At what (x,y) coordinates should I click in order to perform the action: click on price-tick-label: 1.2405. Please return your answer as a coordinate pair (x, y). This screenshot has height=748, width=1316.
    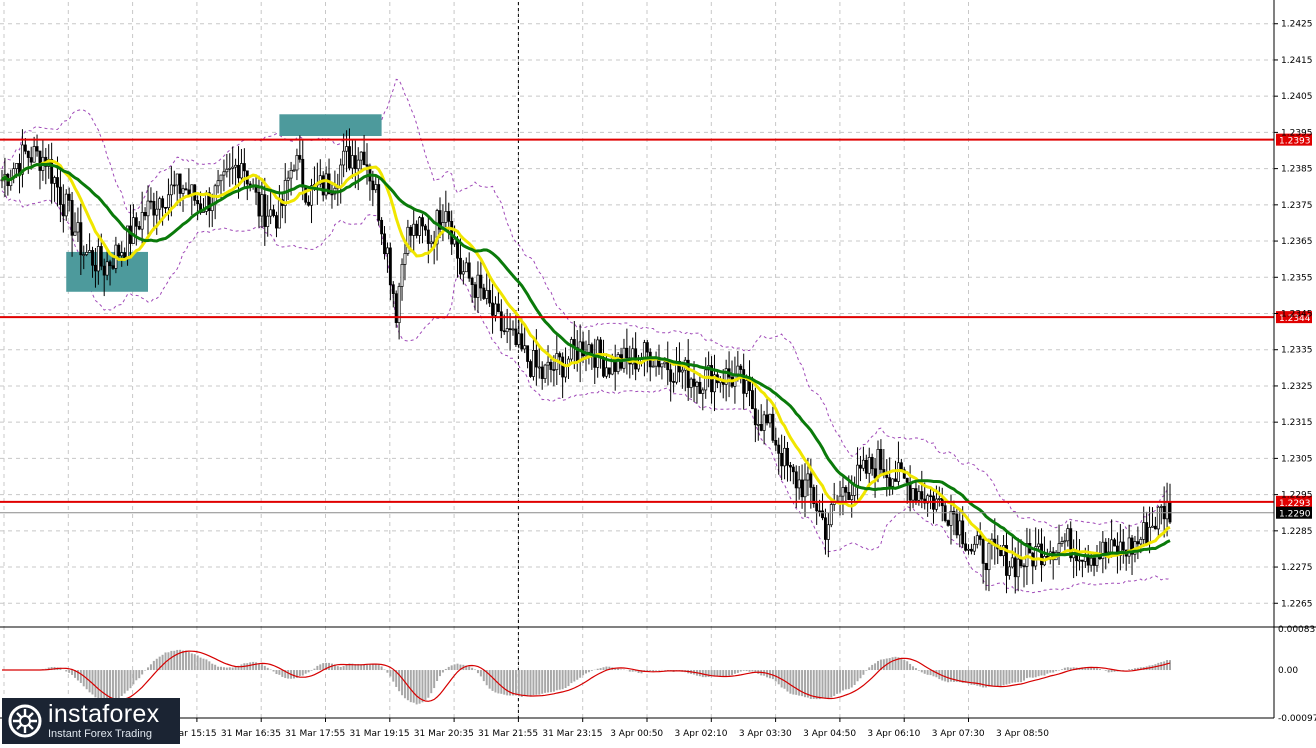
    Looking at the image, I should click on (1297, 97).